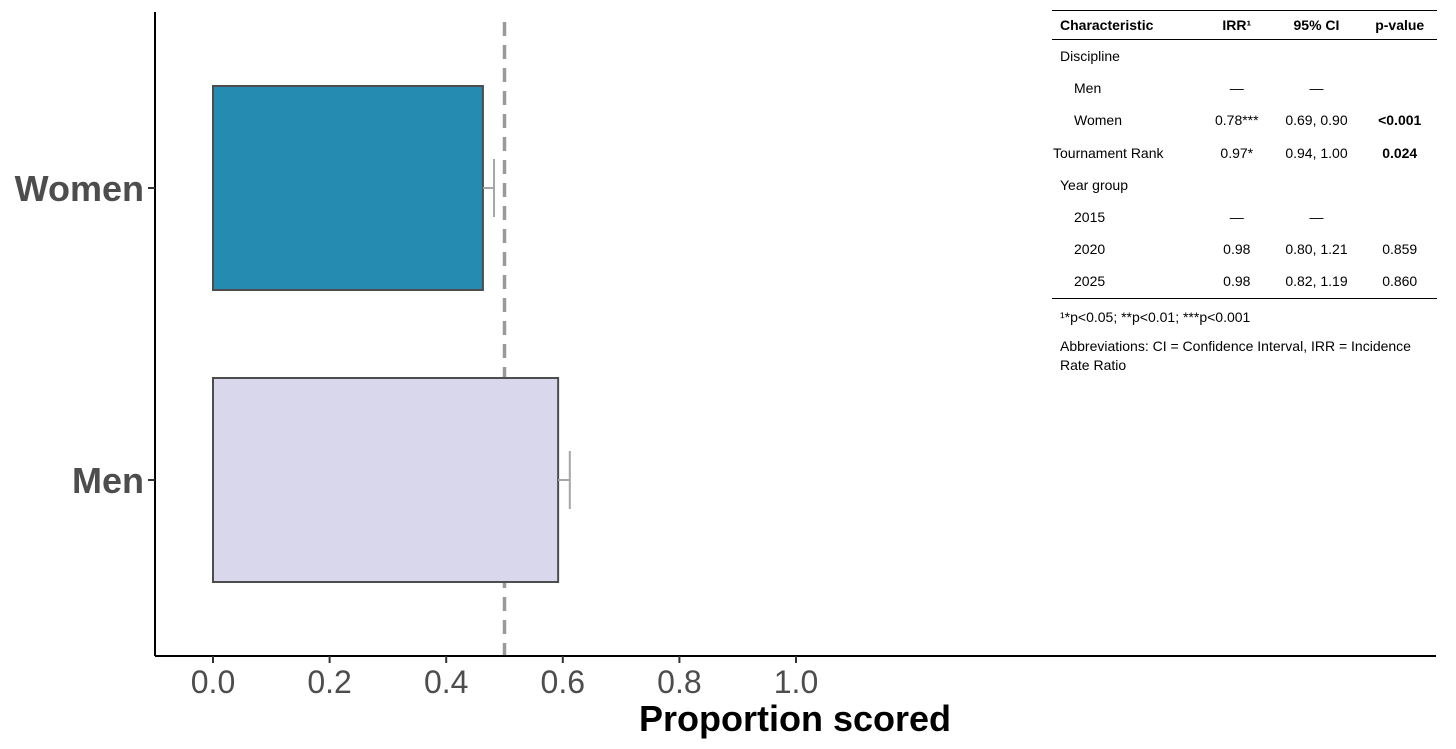 This screenshot has height=749, width=1456. I want to click on row-label: Discipline, so click(1090, 56).